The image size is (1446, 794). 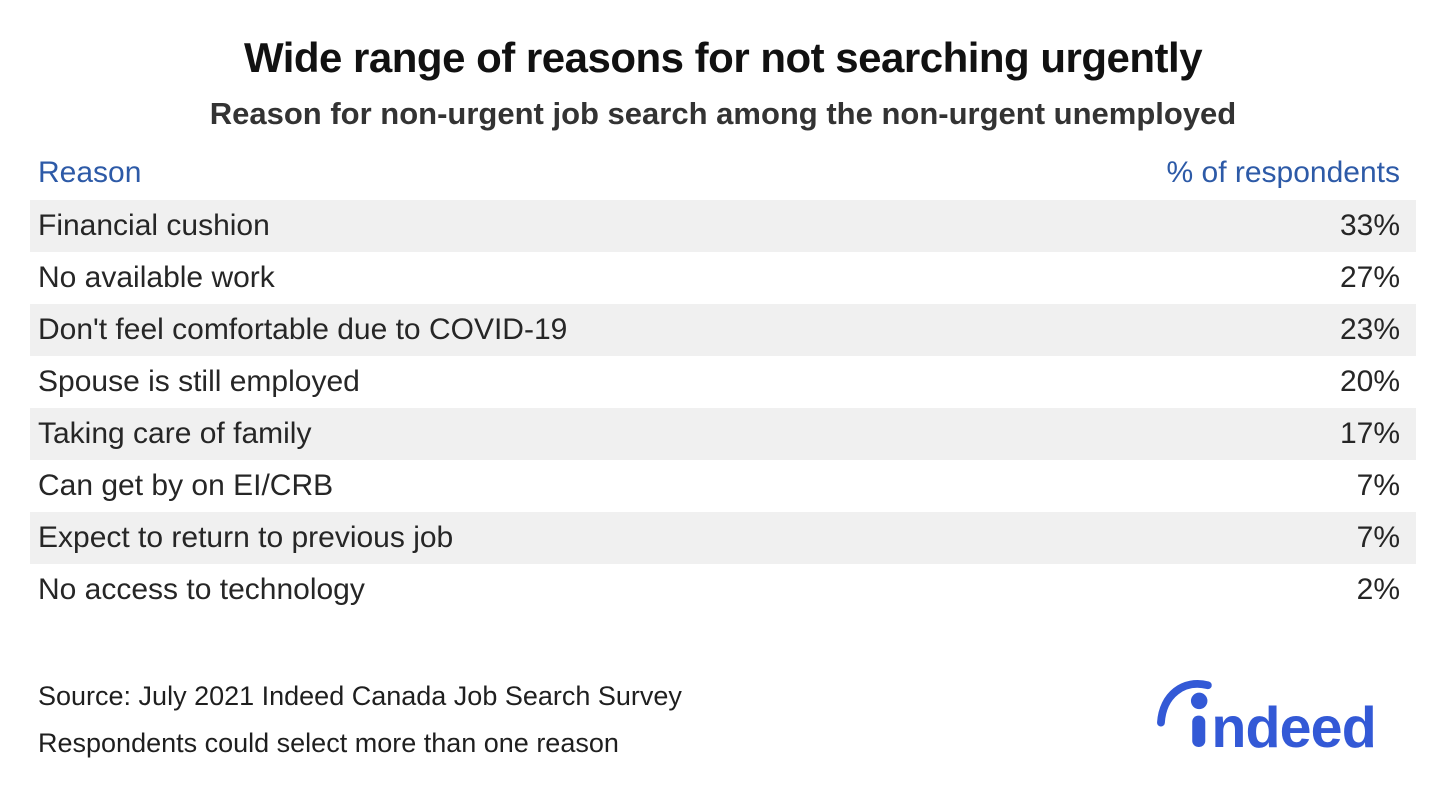 I want to click on row-value: 33%, so click(x=1369, y=225).